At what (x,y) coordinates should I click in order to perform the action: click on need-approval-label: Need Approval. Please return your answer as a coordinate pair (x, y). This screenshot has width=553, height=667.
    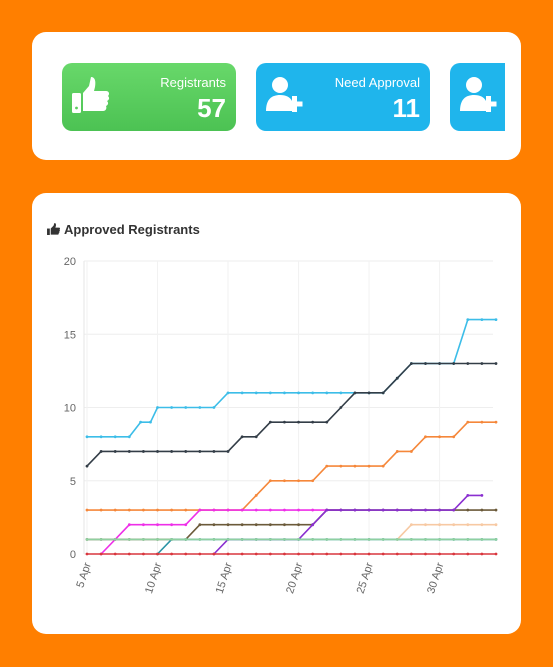
    Looking at the image, I should click on (377, 82).